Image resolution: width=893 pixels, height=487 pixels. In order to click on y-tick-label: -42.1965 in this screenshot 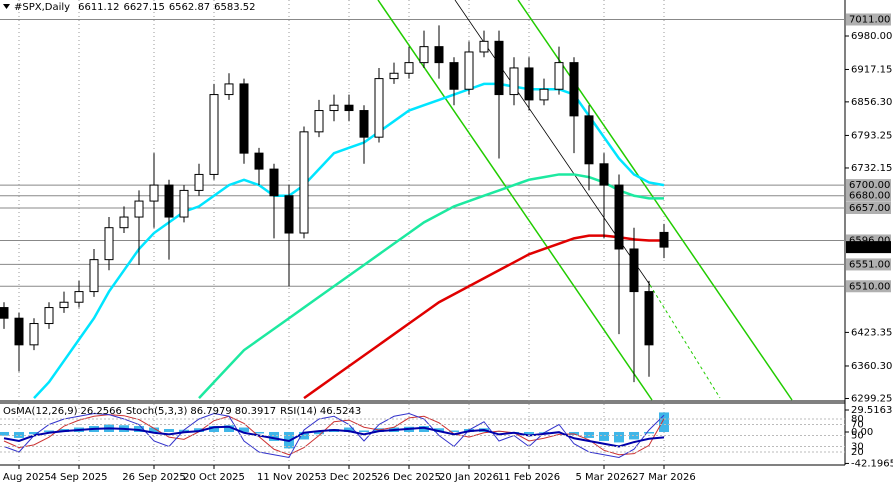, I will do `click(872, 463)`.